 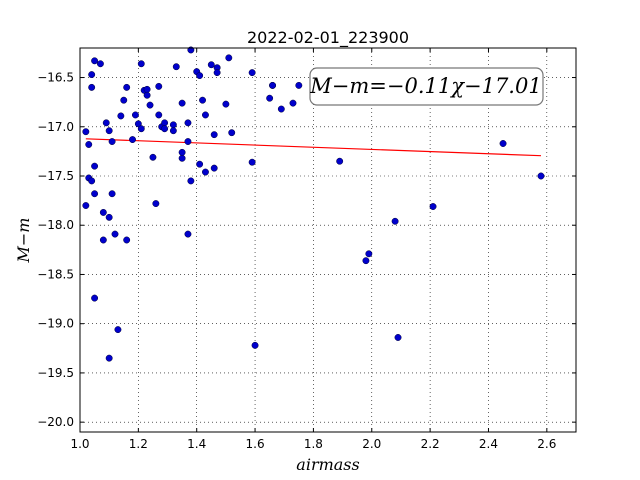 I want to click on y-tick-label: −19.5, so click(x=55, y=373).